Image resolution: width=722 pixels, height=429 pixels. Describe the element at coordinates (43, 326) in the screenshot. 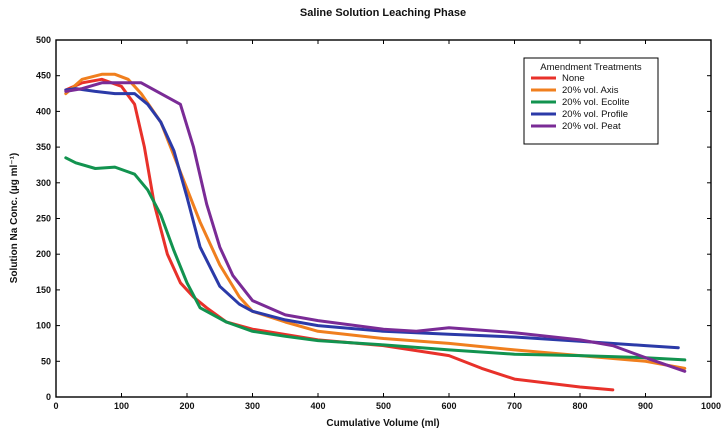

I see `y-tick-label: 100` at that location.